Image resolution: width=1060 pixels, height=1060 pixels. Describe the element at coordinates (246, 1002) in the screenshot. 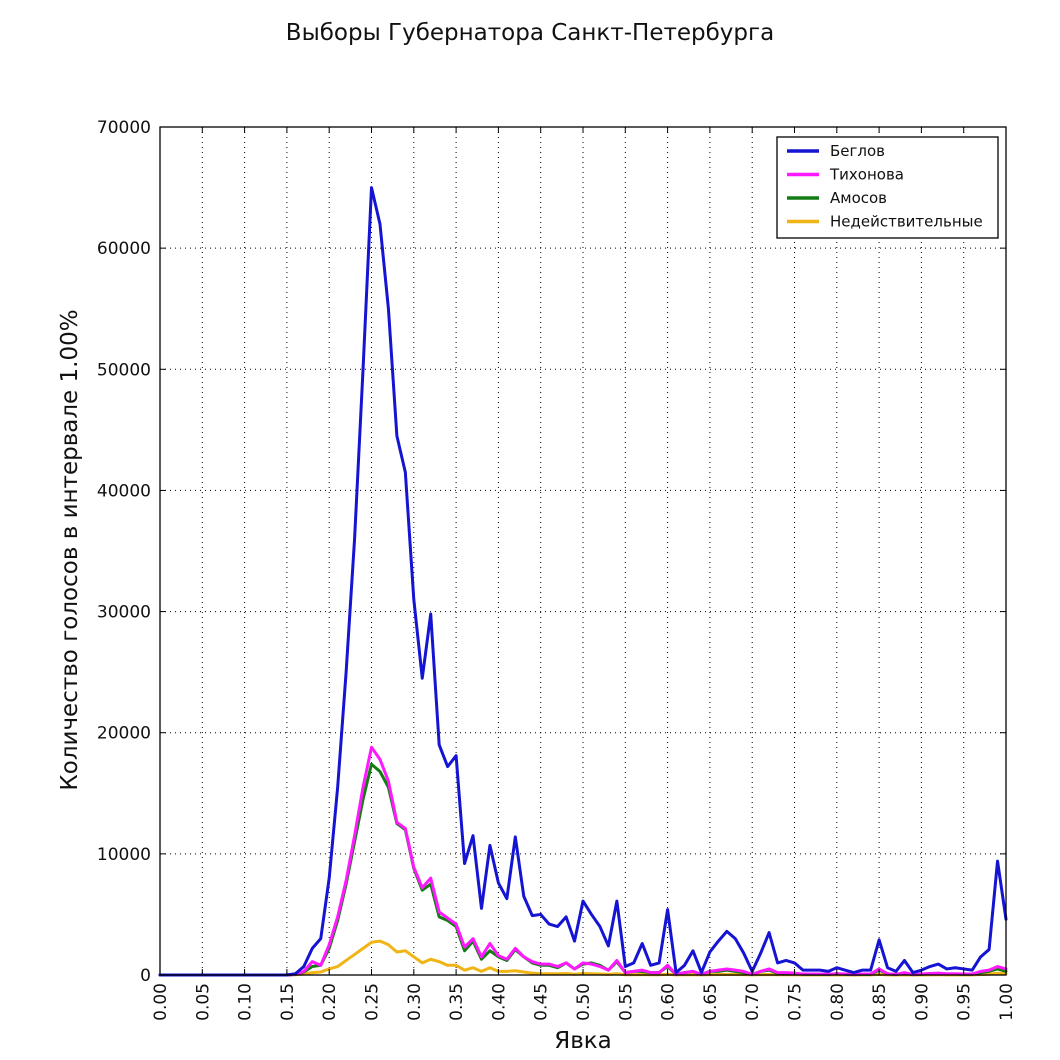

I see `x-tick-label: 0.10` at that location.